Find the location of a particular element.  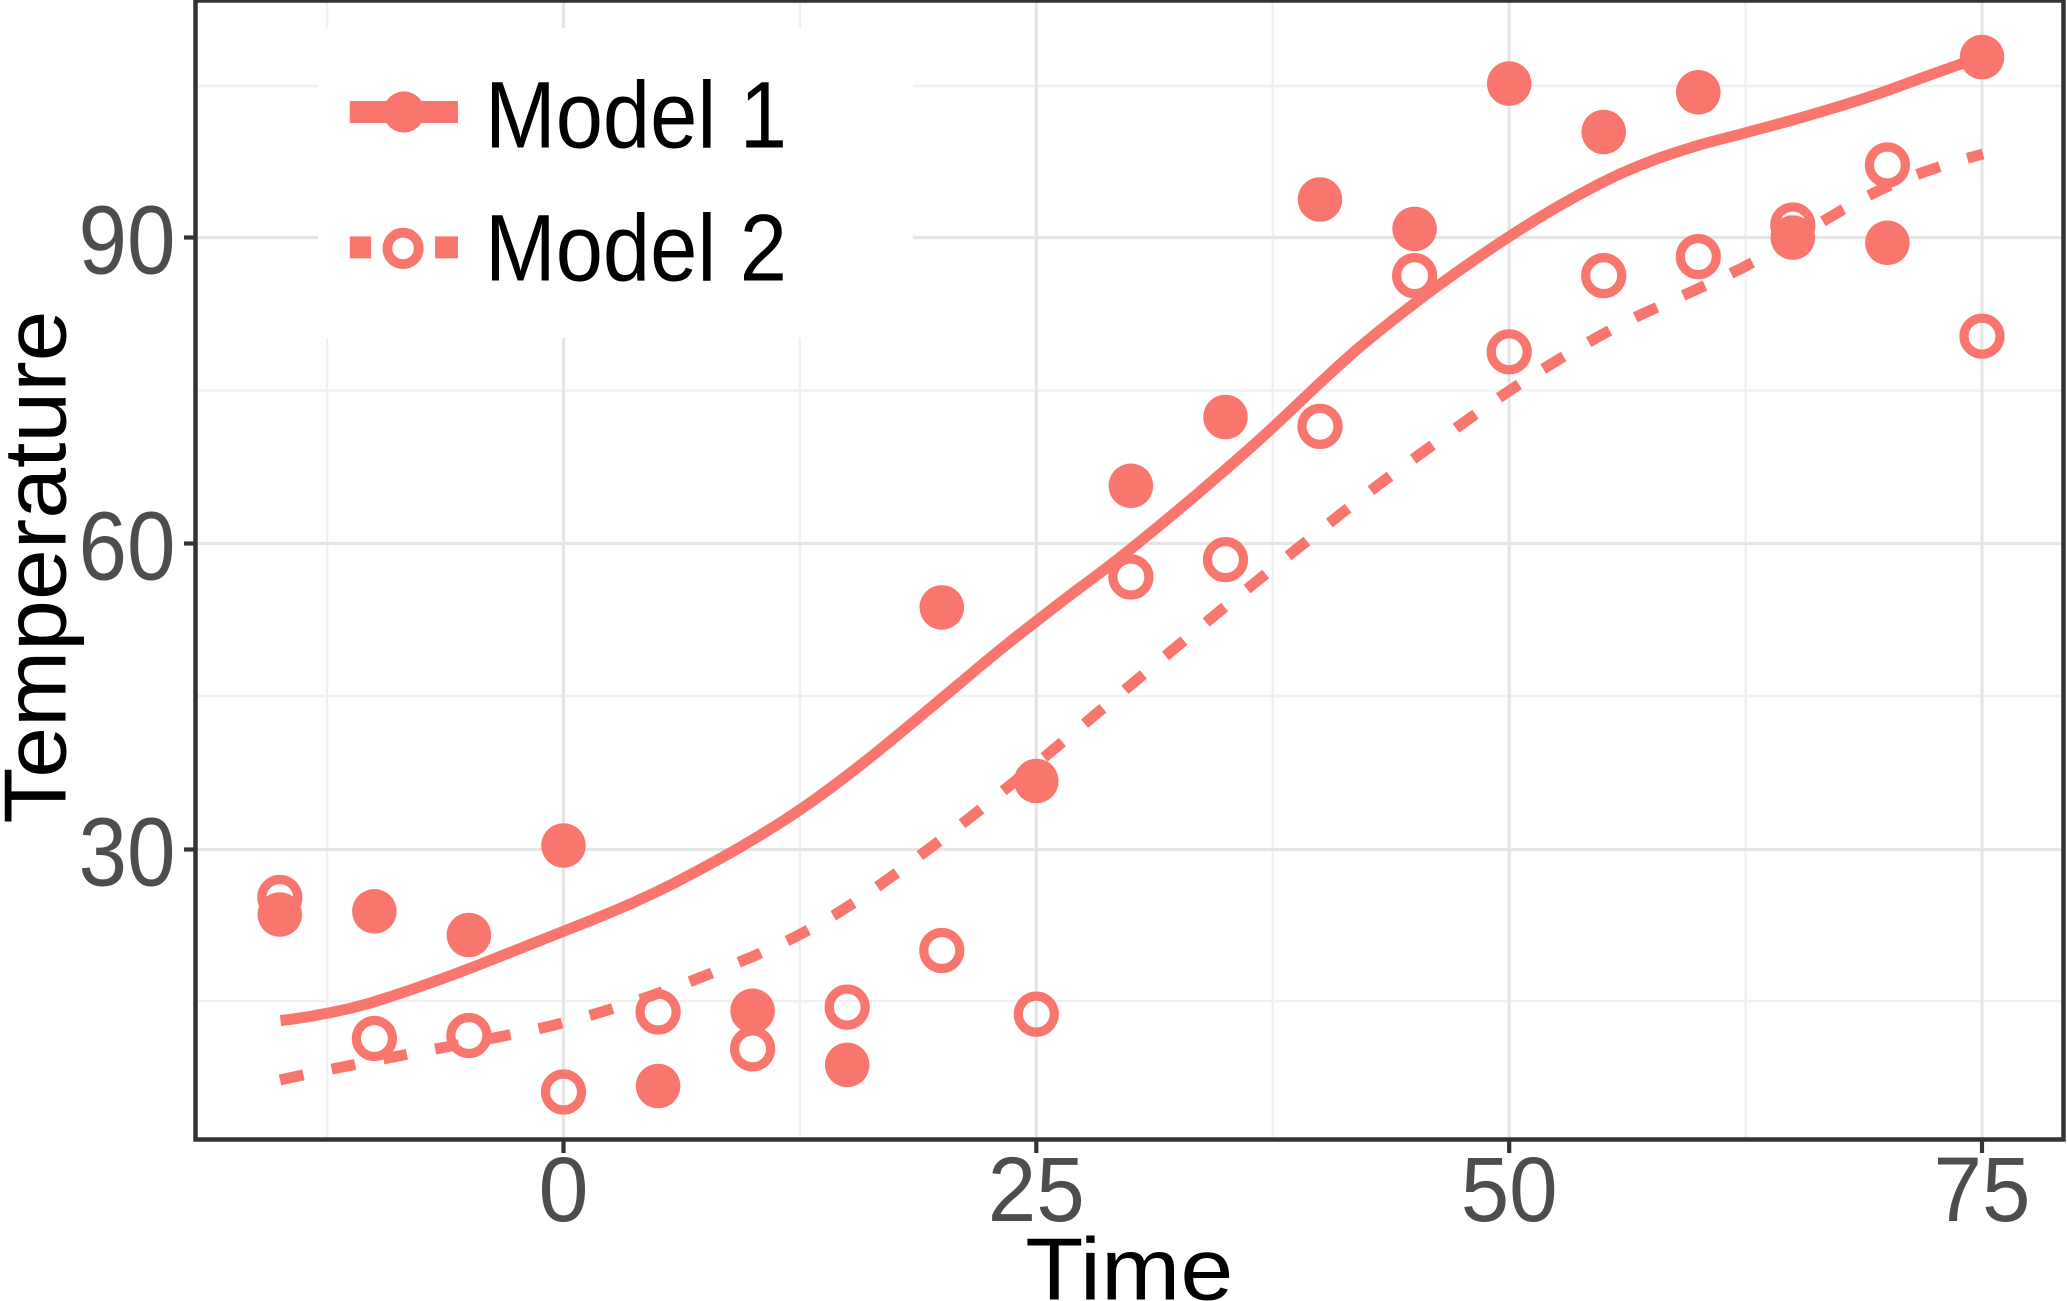

svg-text: 90 is located at coordinates (127, 240).